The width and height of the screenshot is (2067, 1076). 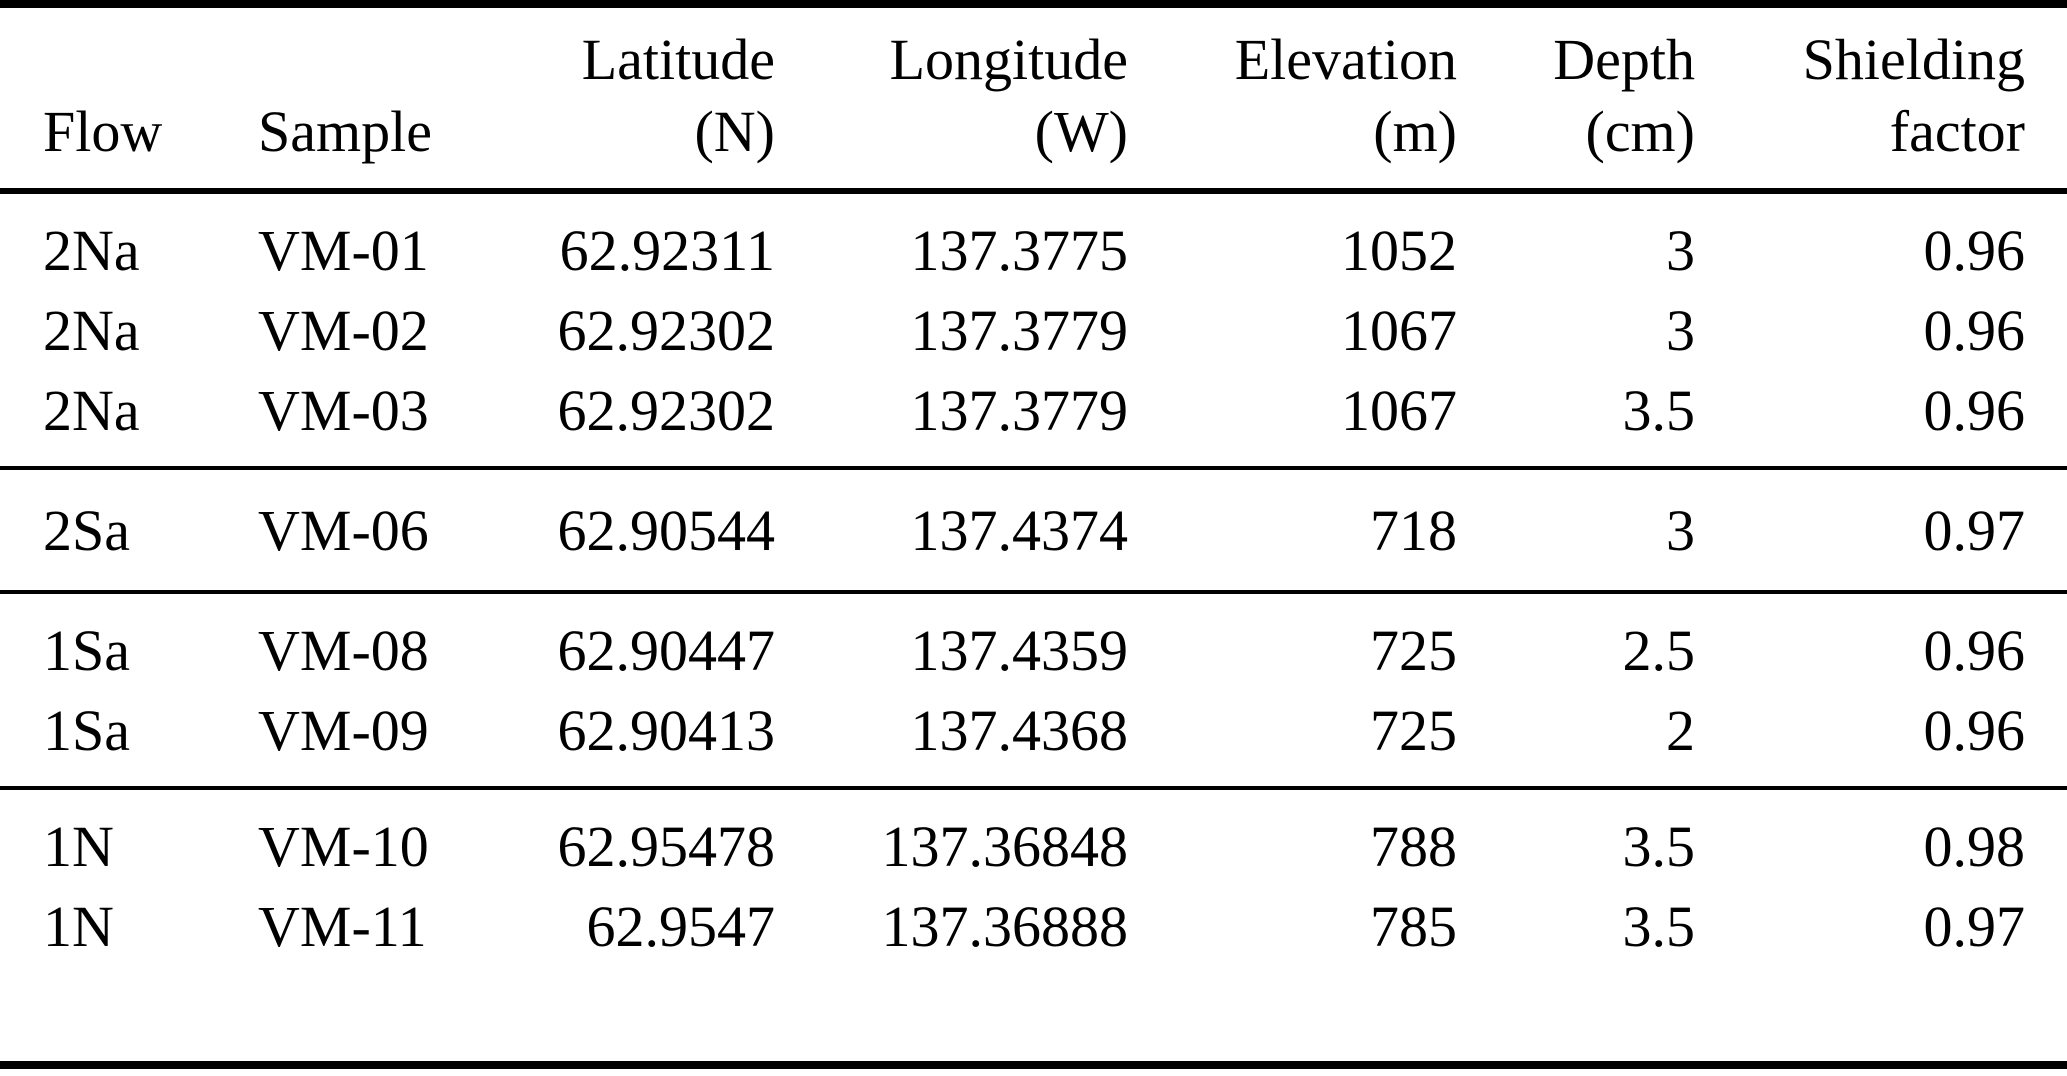 I want to click on cell-sample: VM-01, so click(x=343, y=250).